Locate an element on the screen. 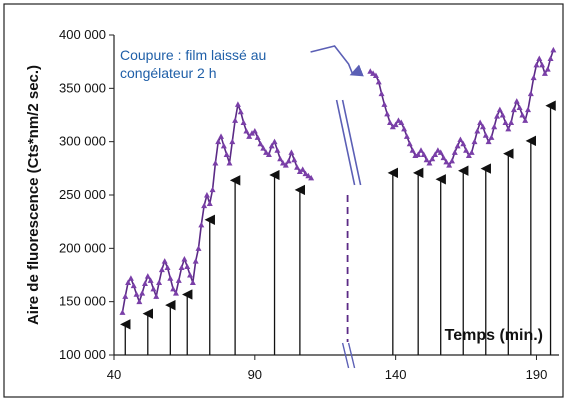 The image size is (569, 403). y-tick-label: 250 000 is located at coordinates (82, 194).